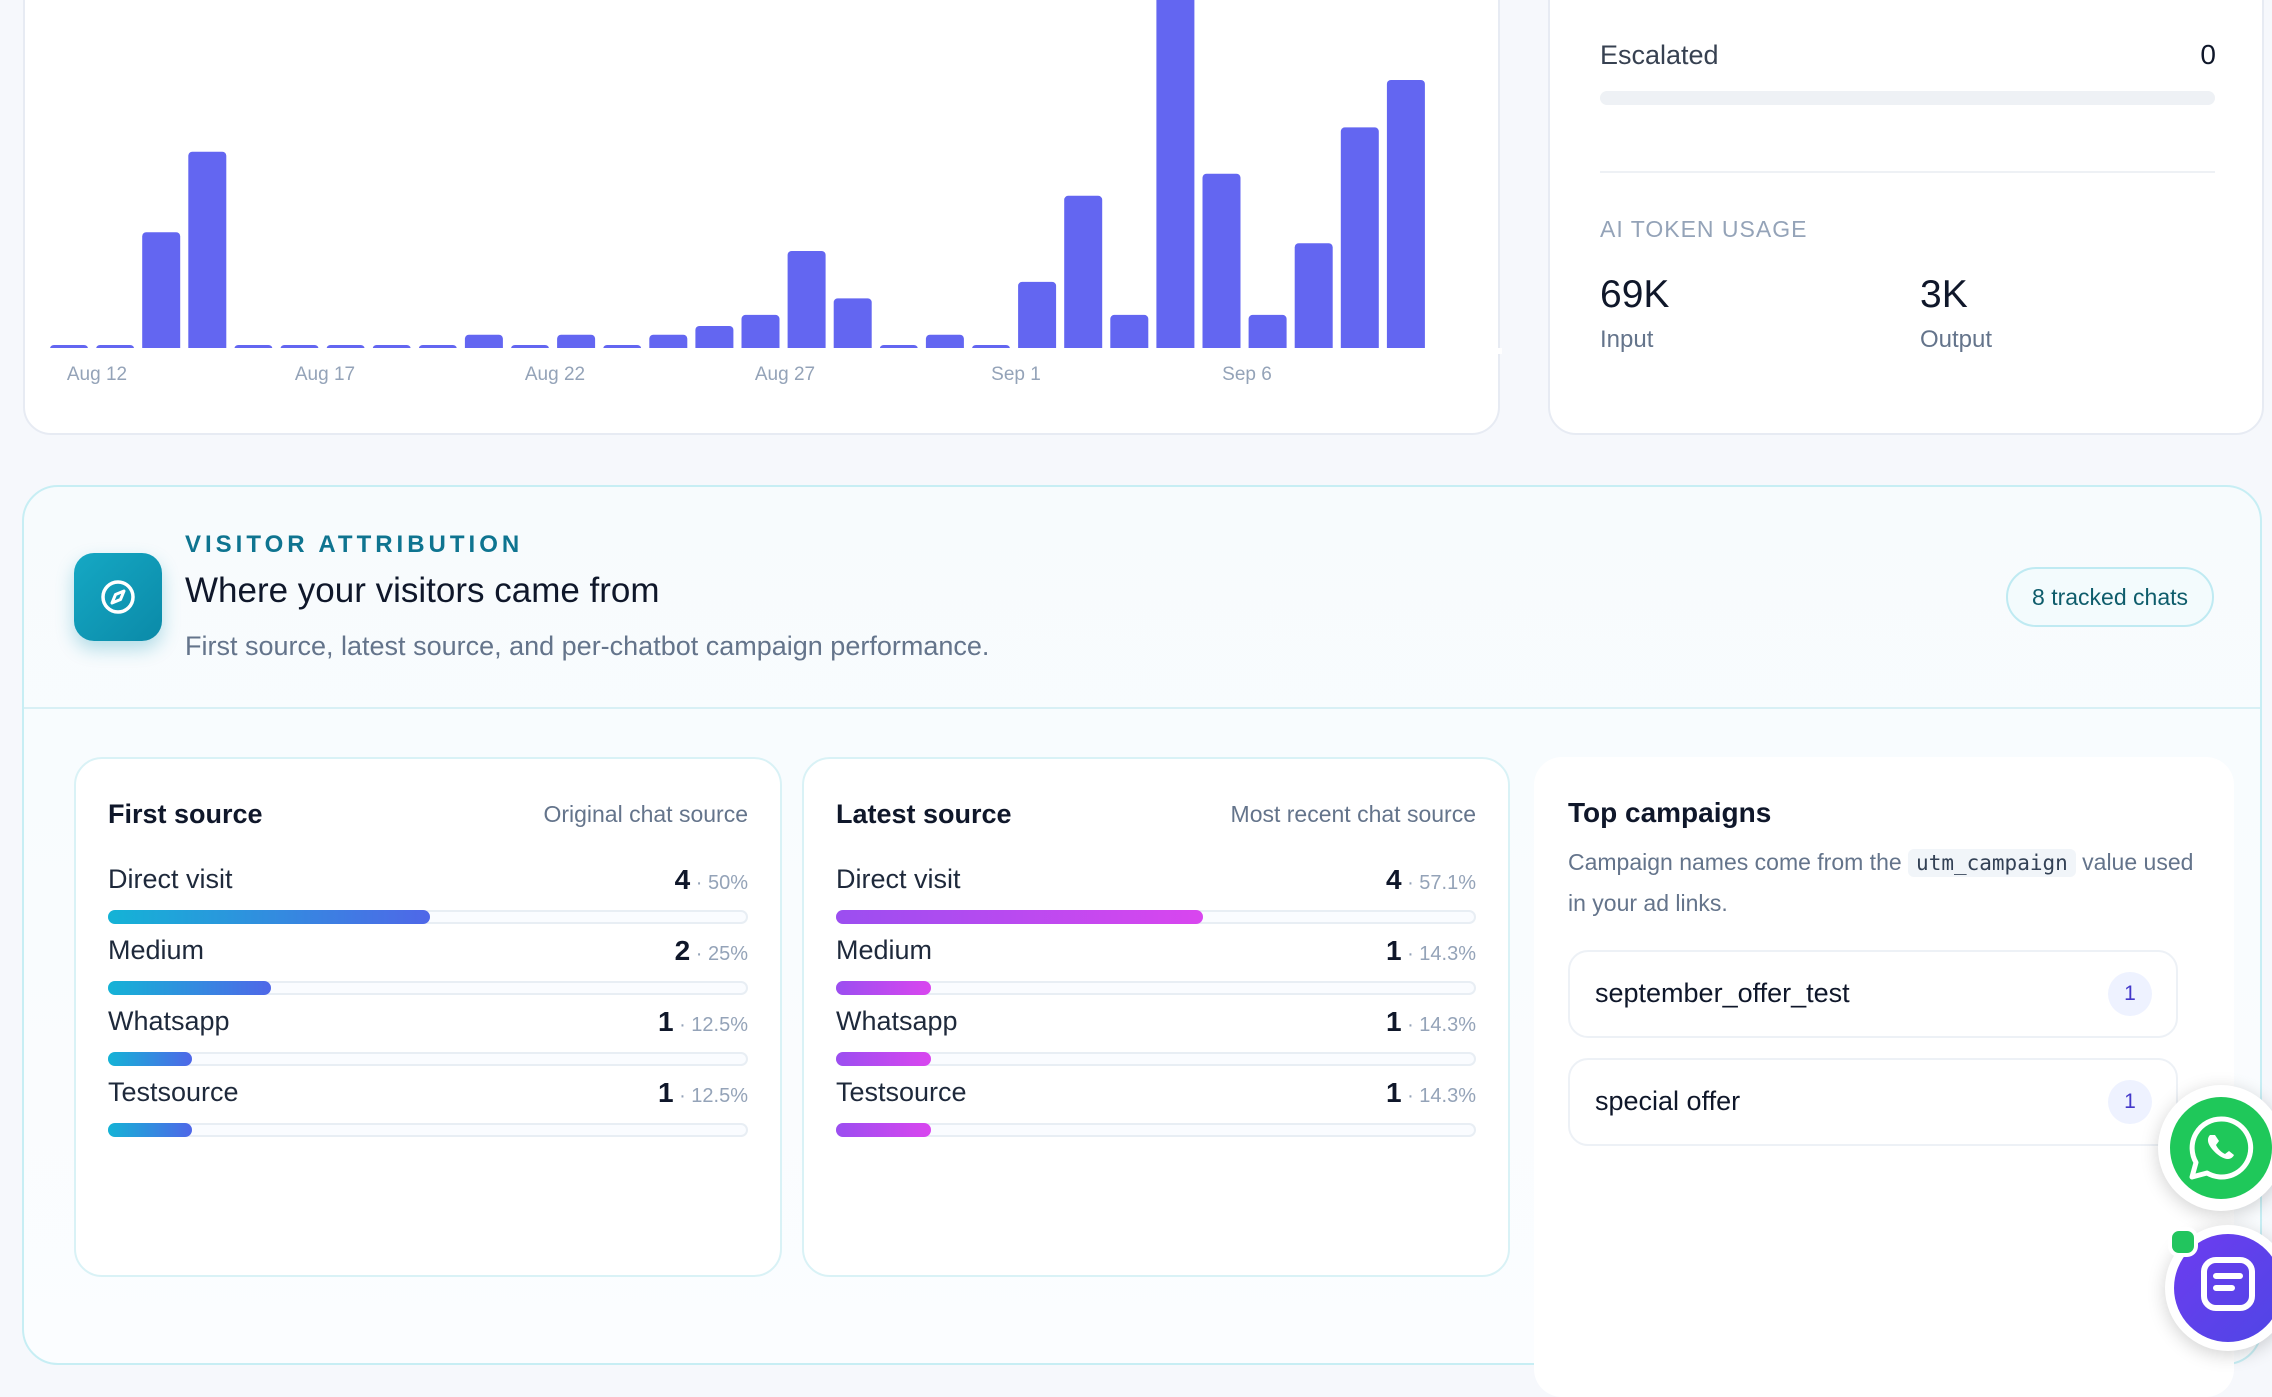 The image size is (2272, 1397). I want to click on tracked-chats-badge: 8 tracked chats, so click(2110, 597).